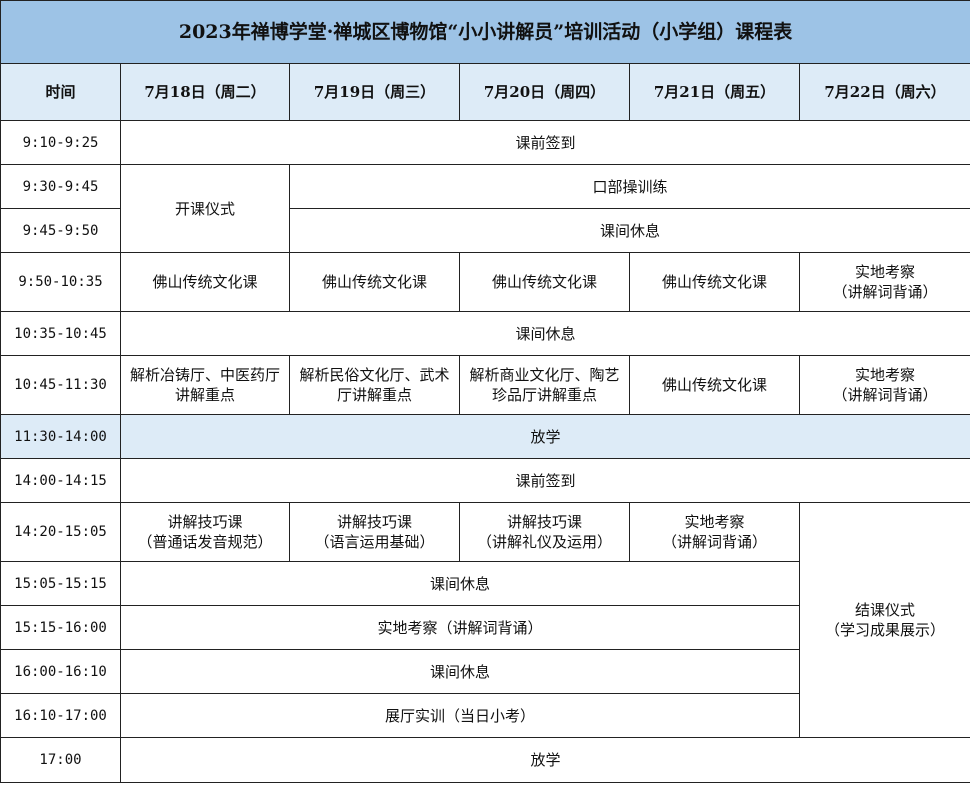 This screenshot has height=796, width=970. What do you see at coordinates (60, 436) in the screenshot?
I see `time-cell: 11:30-14:00` at bounding box center [60, 436].